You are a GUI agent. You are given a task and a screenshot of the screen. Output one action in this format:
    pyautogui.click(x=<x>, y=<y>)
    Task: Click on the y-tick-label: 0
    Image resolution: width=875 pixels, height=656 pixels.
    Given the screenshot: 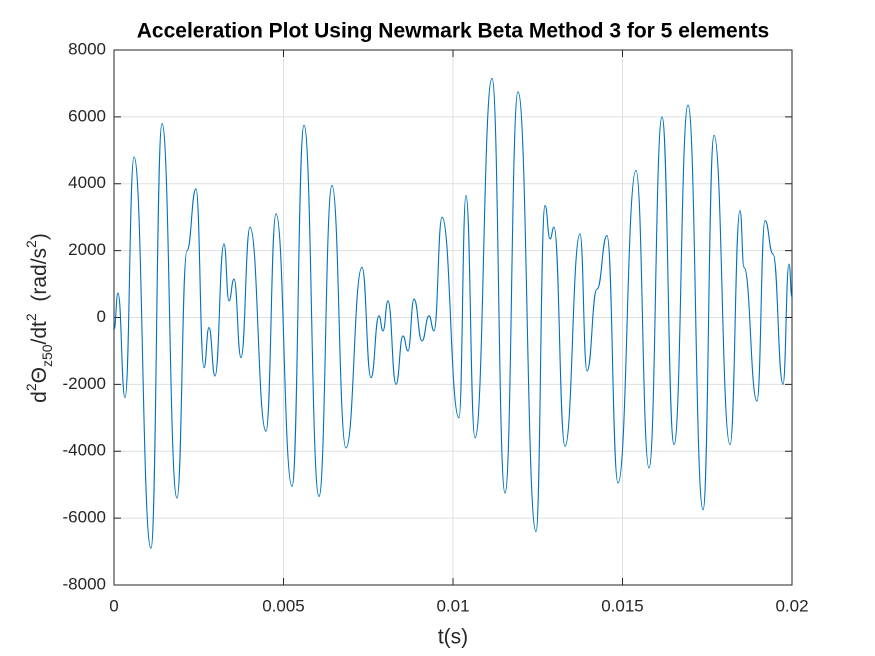 What is the action you would take?
    pyautogui.click(x=101, y=316)
    